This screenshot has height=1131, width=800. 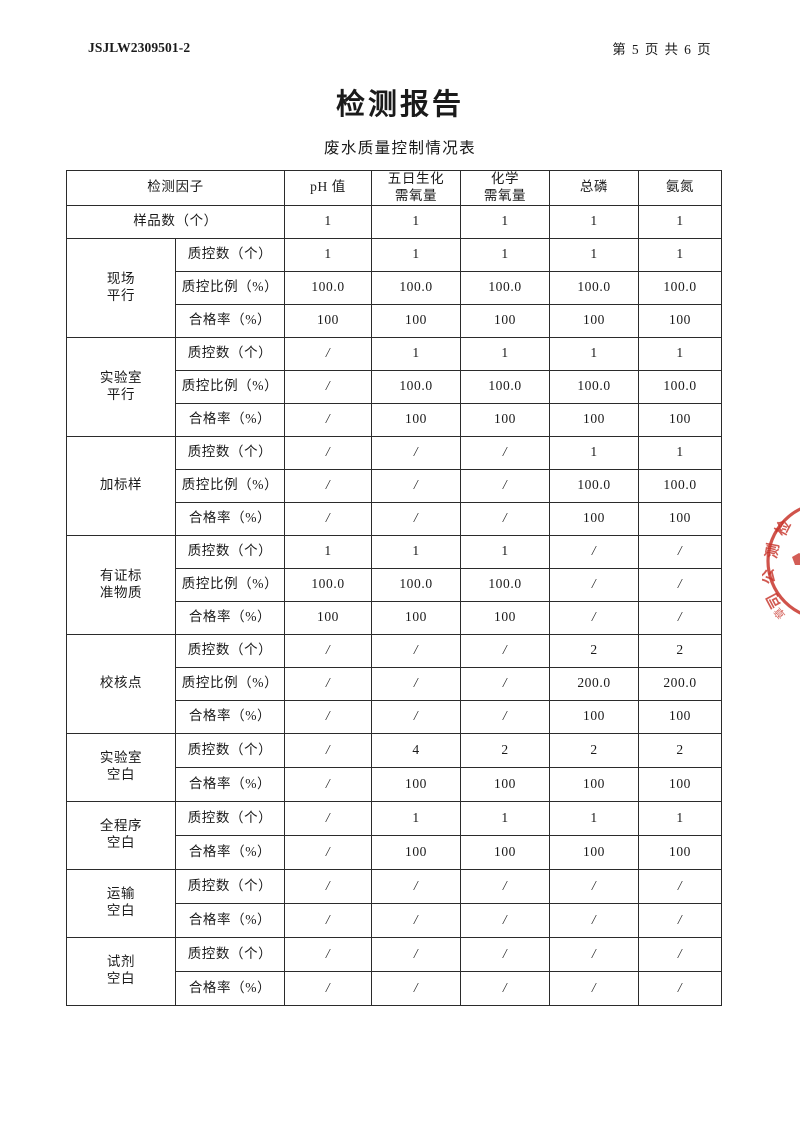 What do you see at coordinates (175, 221) in the screenshot?
I see `row-label-sample-count: 样品数（个）` at bounding box center [175, 221].